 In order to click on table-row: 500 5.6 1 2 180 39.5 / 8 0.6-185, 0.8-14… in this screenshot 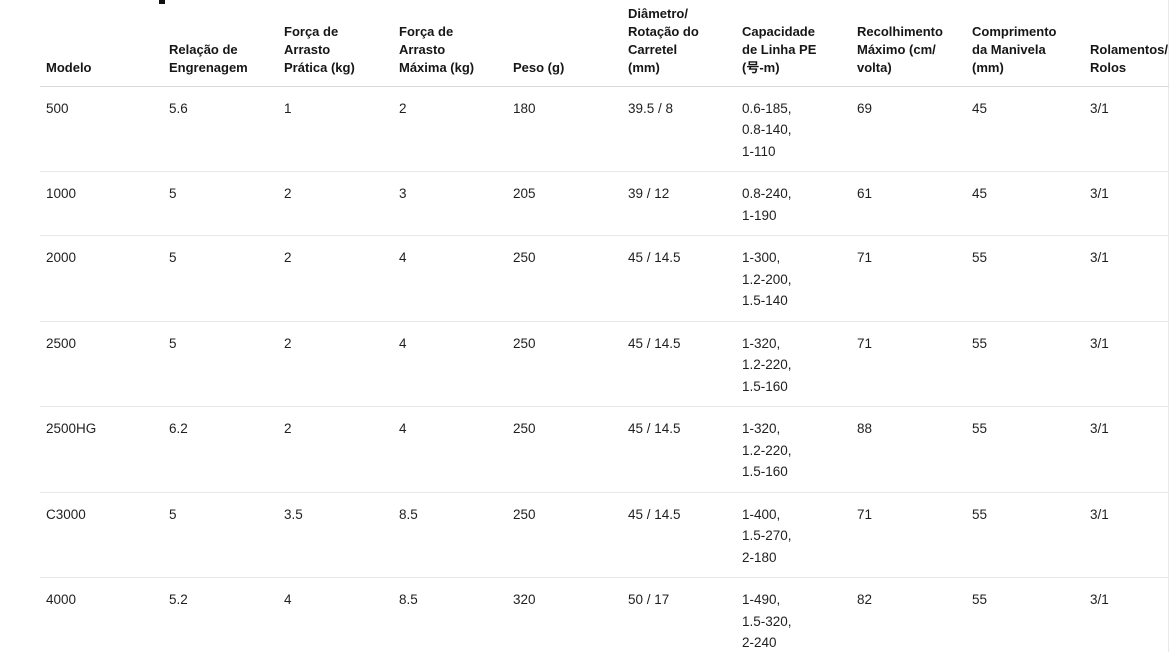, I will do `click(604, 129)`.